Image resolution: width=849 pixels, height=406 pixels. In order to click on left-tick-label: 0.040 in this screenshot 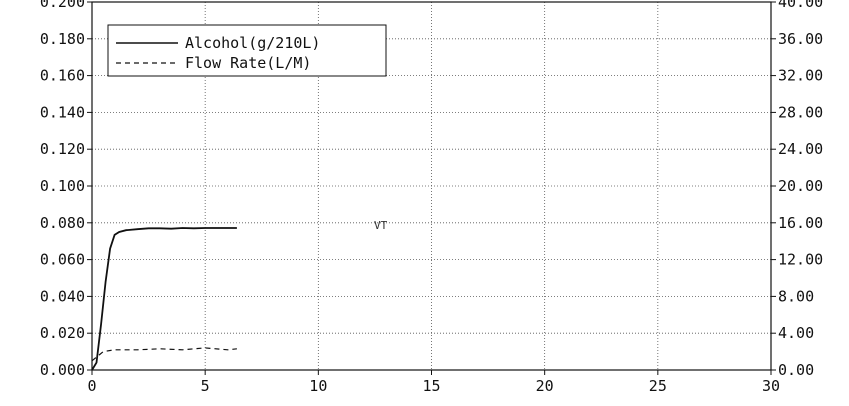, I will do `click(62, 296)`.